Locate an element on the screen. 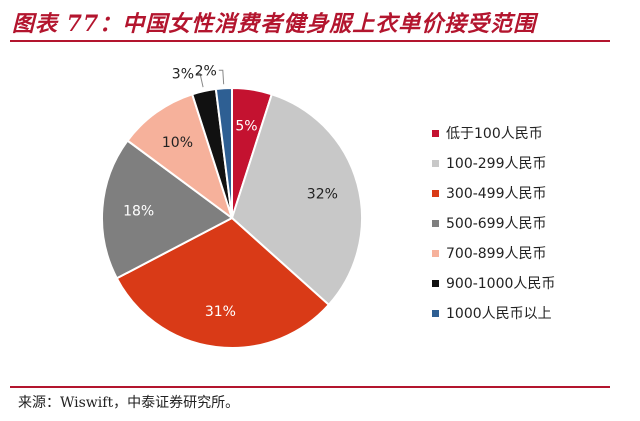  chart-title: 图表 77：中国女性消费者健身服上衣单价接受范围 is located at coordinates (274, 24).